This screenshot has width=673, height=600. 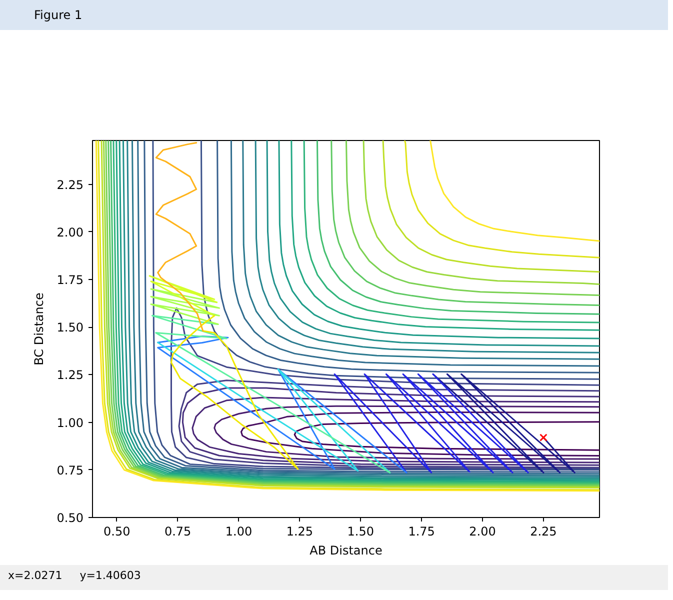 I want to click on x-tick-label: 1.75, so click(x=421, y=531).